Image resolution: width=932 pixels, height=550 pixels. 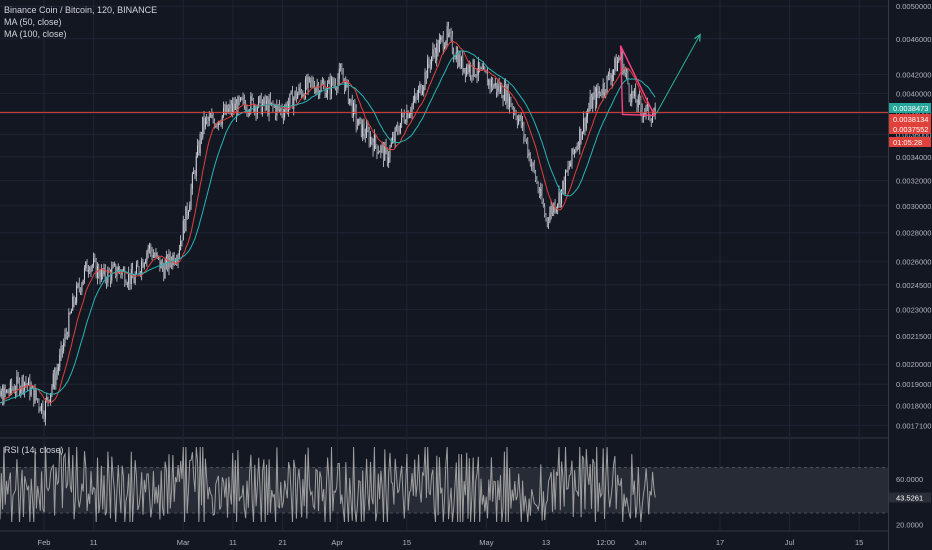 What do you see at coordinates (35, 34) in the screenshot?
I see `ma100-legend: MA (100, close)` at bounding box center [35, 34].